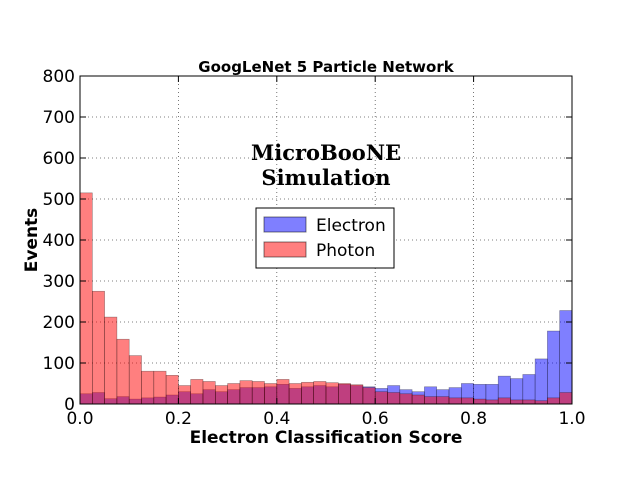 The height and width of the screenshot is (491, 635). I want to click on legend: Electron Photon, so click(325, 238).